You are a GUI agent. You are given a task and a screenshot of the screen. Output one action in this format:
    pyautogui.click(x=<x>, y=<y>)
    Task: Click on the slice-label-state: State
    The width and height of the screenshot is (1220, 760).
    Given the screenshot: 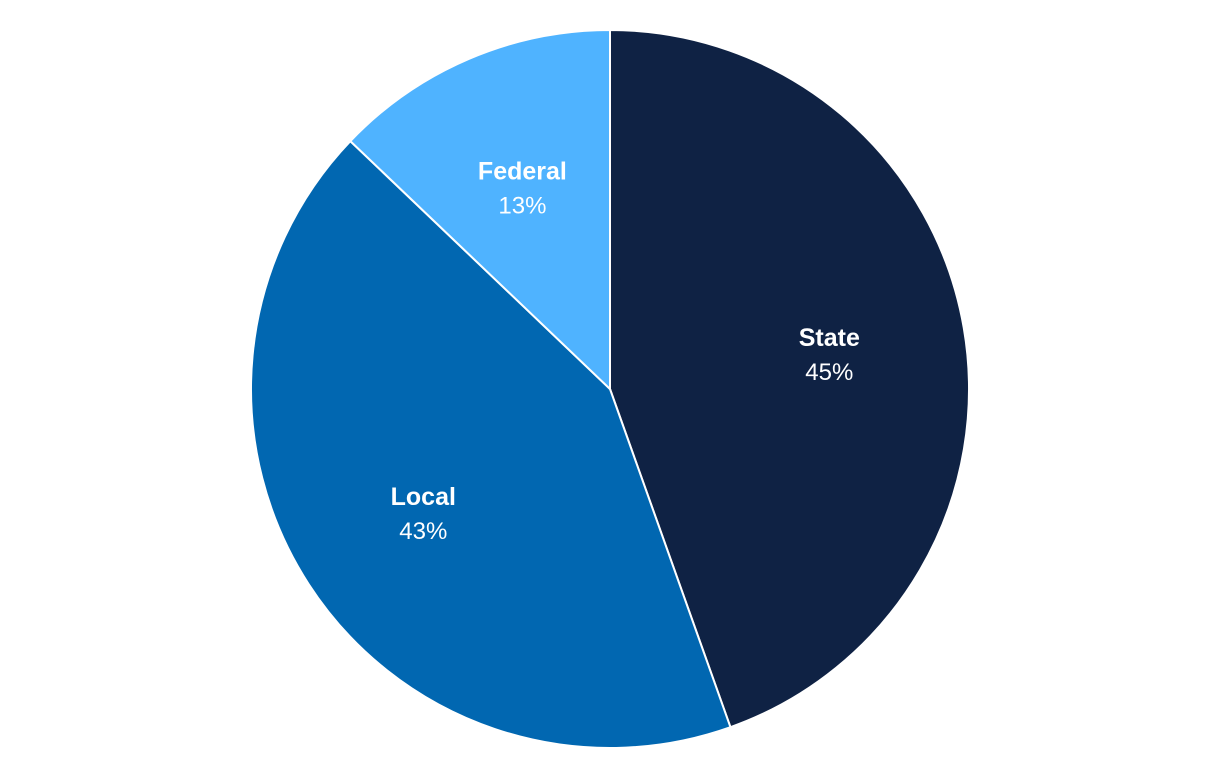 What is the action you would take?
    pyautogui.click(x=829, y=338)
    